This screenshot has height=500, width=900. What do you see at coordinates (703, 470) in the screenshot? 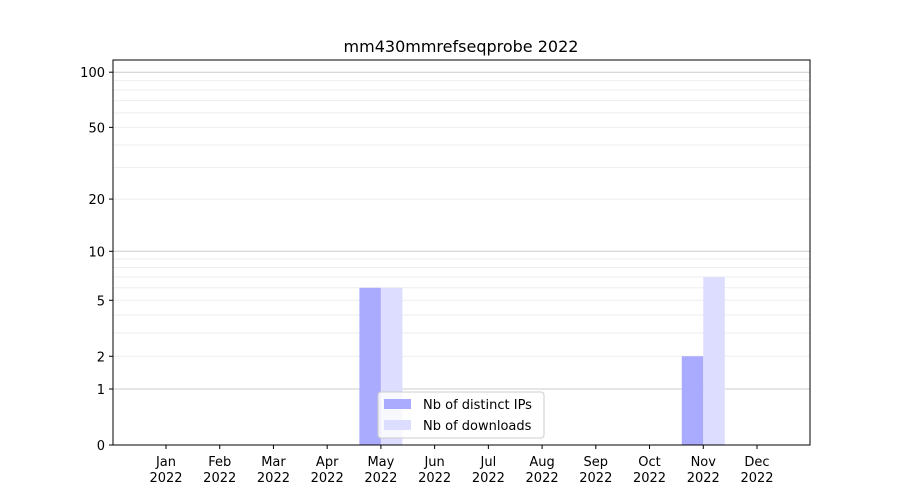
I see `x-tick-label: Nov 2022` at bounding box center [703, 470].